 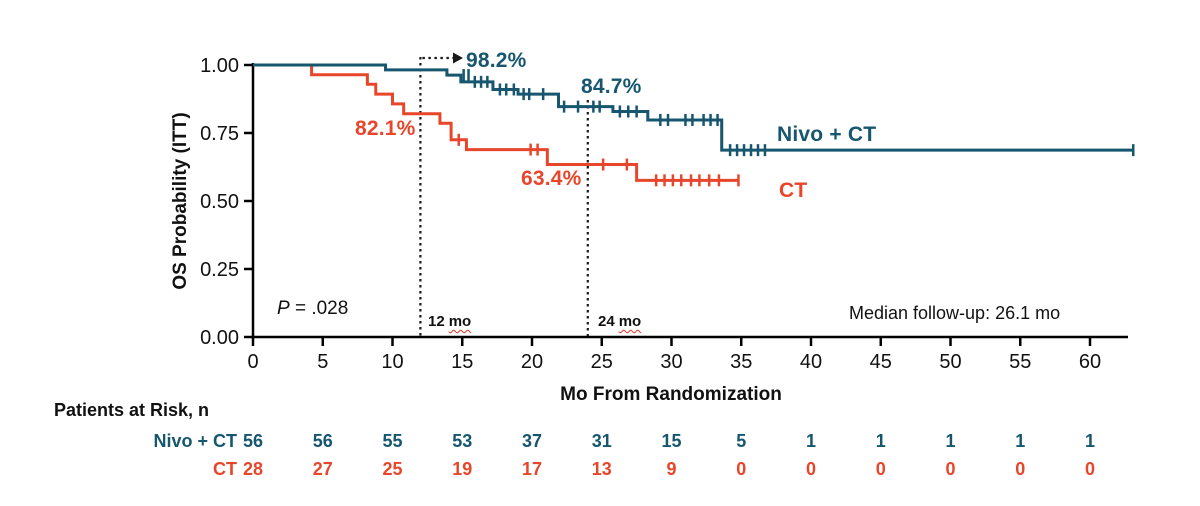 What do you see at coordinates (385, 128) in the screenshot?
I see `annotation-ct-12mo: 82.1%` at bounding box center [385, 128].